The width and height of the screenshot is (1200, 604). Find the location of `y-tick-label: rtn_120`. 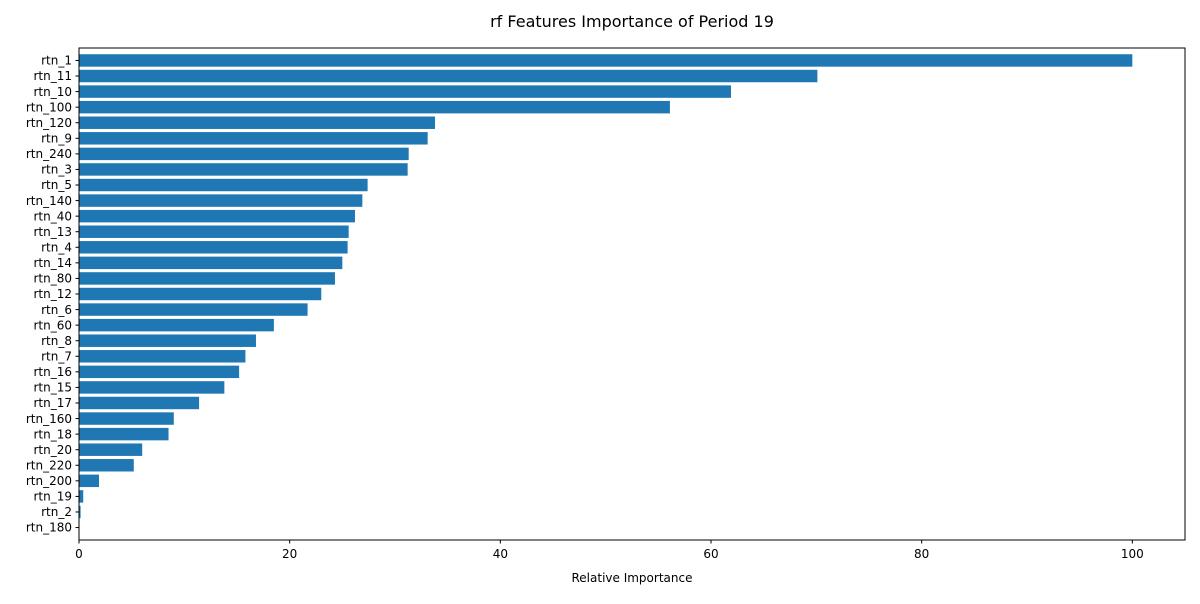

y-tick-label: rtn_120 is located at coordinates (49, 123).